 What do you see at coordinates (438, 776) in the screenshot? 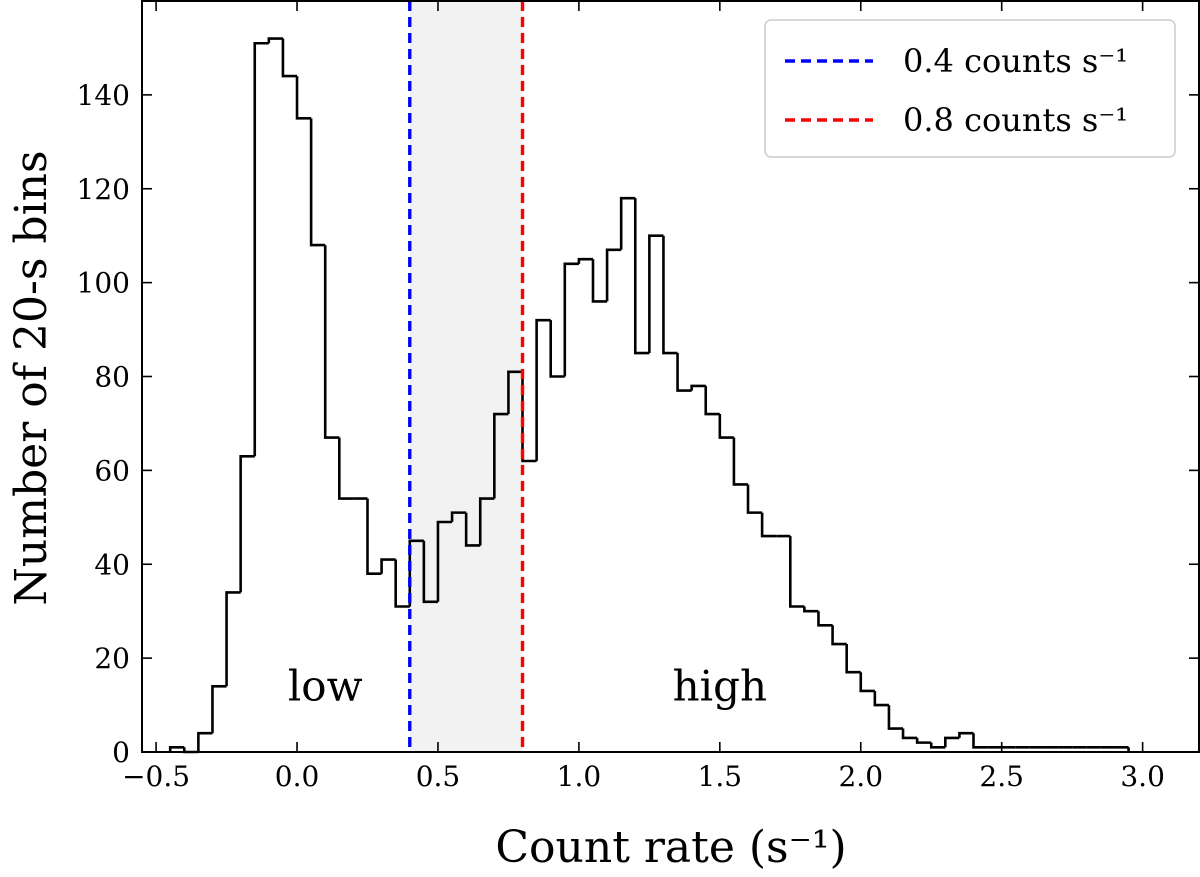
I see `x-tick-label: 0.5` at bounding box center [438, 776].